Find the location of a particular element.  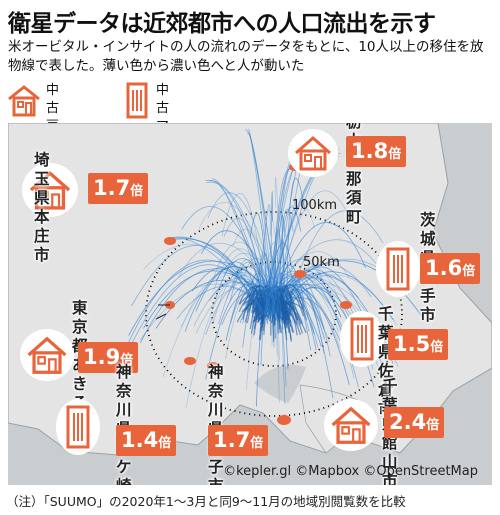

ratio-badge: 2.4倍 is located at coordinates (414, 422).